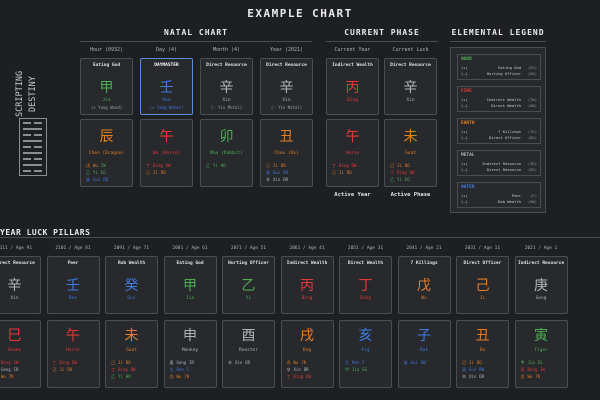 The width and height of the screenshot is (600, 400). I want to click on branch-animal: Wu (Horse), so click(166, 153).